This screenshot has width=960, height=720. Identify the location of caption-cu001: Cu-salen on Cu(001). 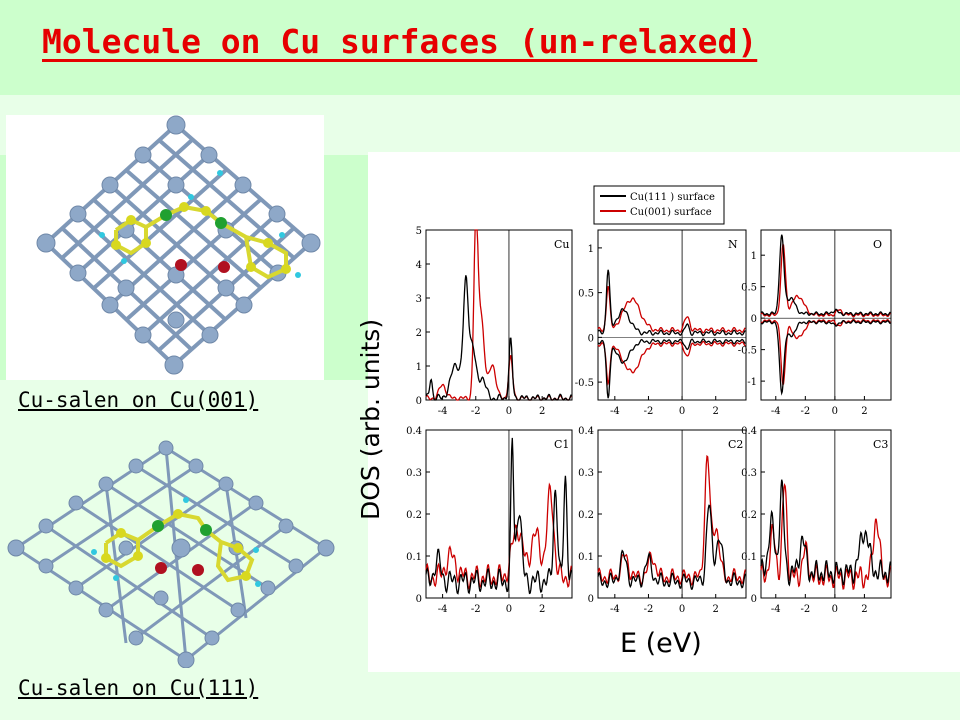
(138, 400).